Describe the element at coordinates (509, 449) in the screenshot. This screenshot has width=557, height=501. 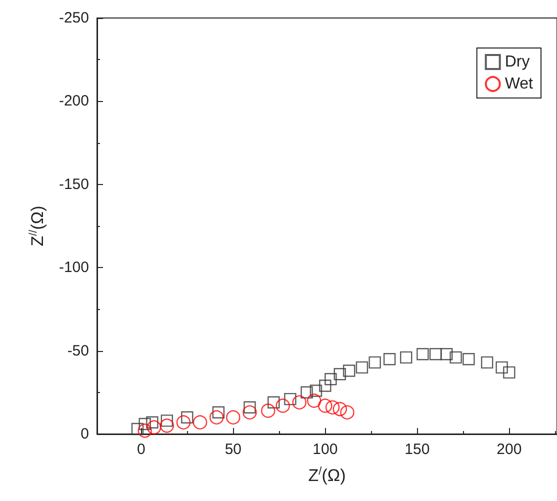
I see `x-tick-label: 200` at that location.